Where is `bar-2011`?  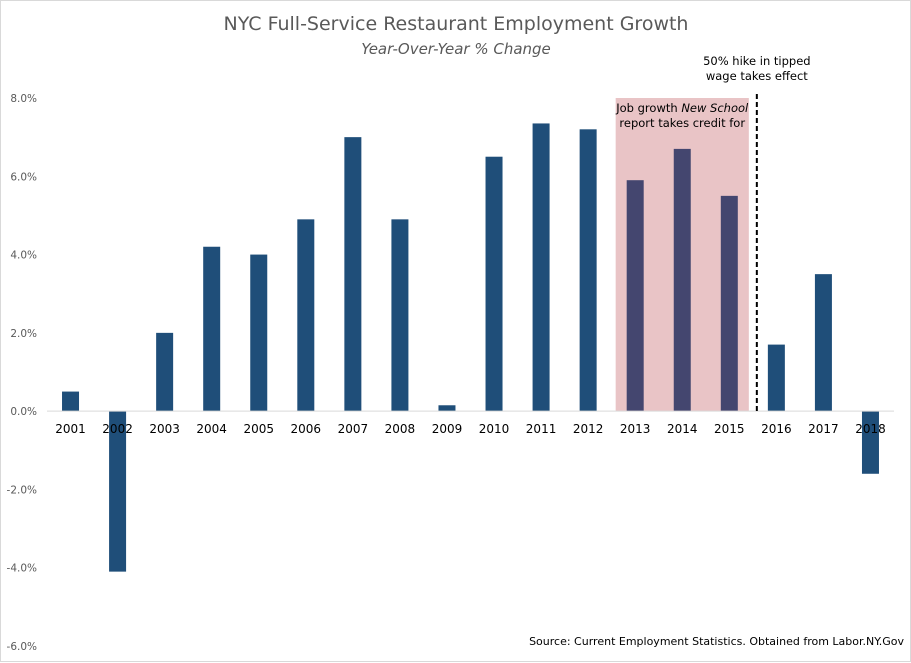
bar-2011 is located at coordinates (541, 267).